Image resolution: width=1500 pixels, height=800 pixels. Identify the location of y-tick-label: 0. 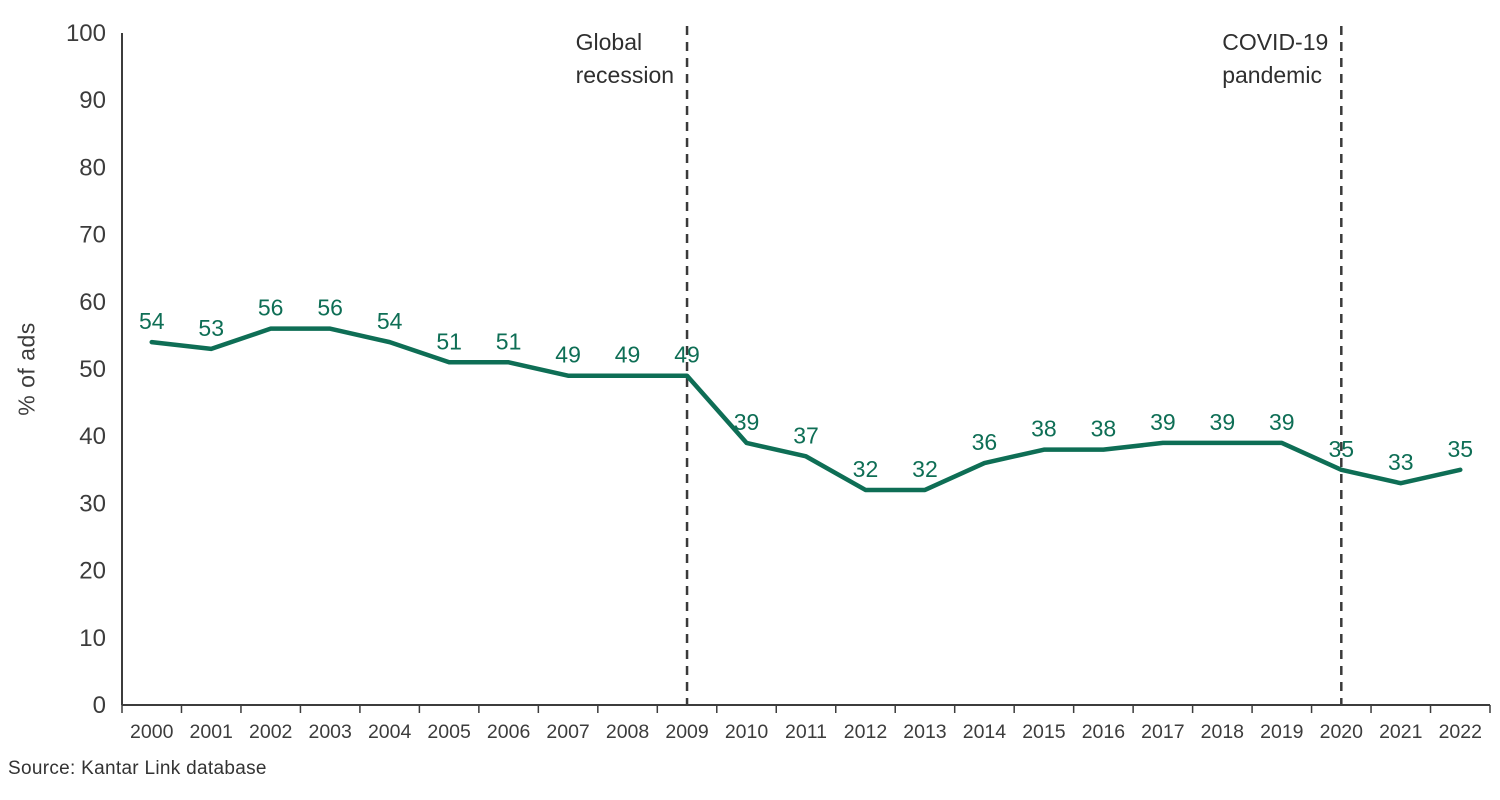
(99, 705).